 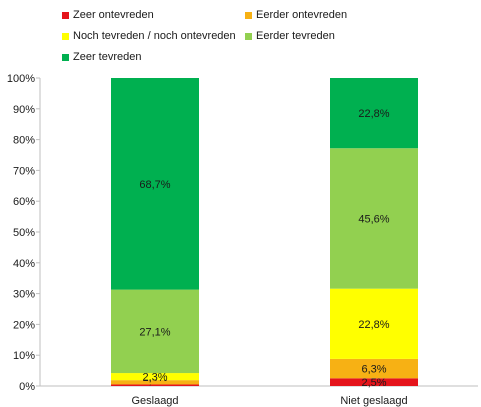 What do you see at coordinates (24, 141) in the screenshot?
I see `y-tick-label: 80%` at bounding box center [24, 141].